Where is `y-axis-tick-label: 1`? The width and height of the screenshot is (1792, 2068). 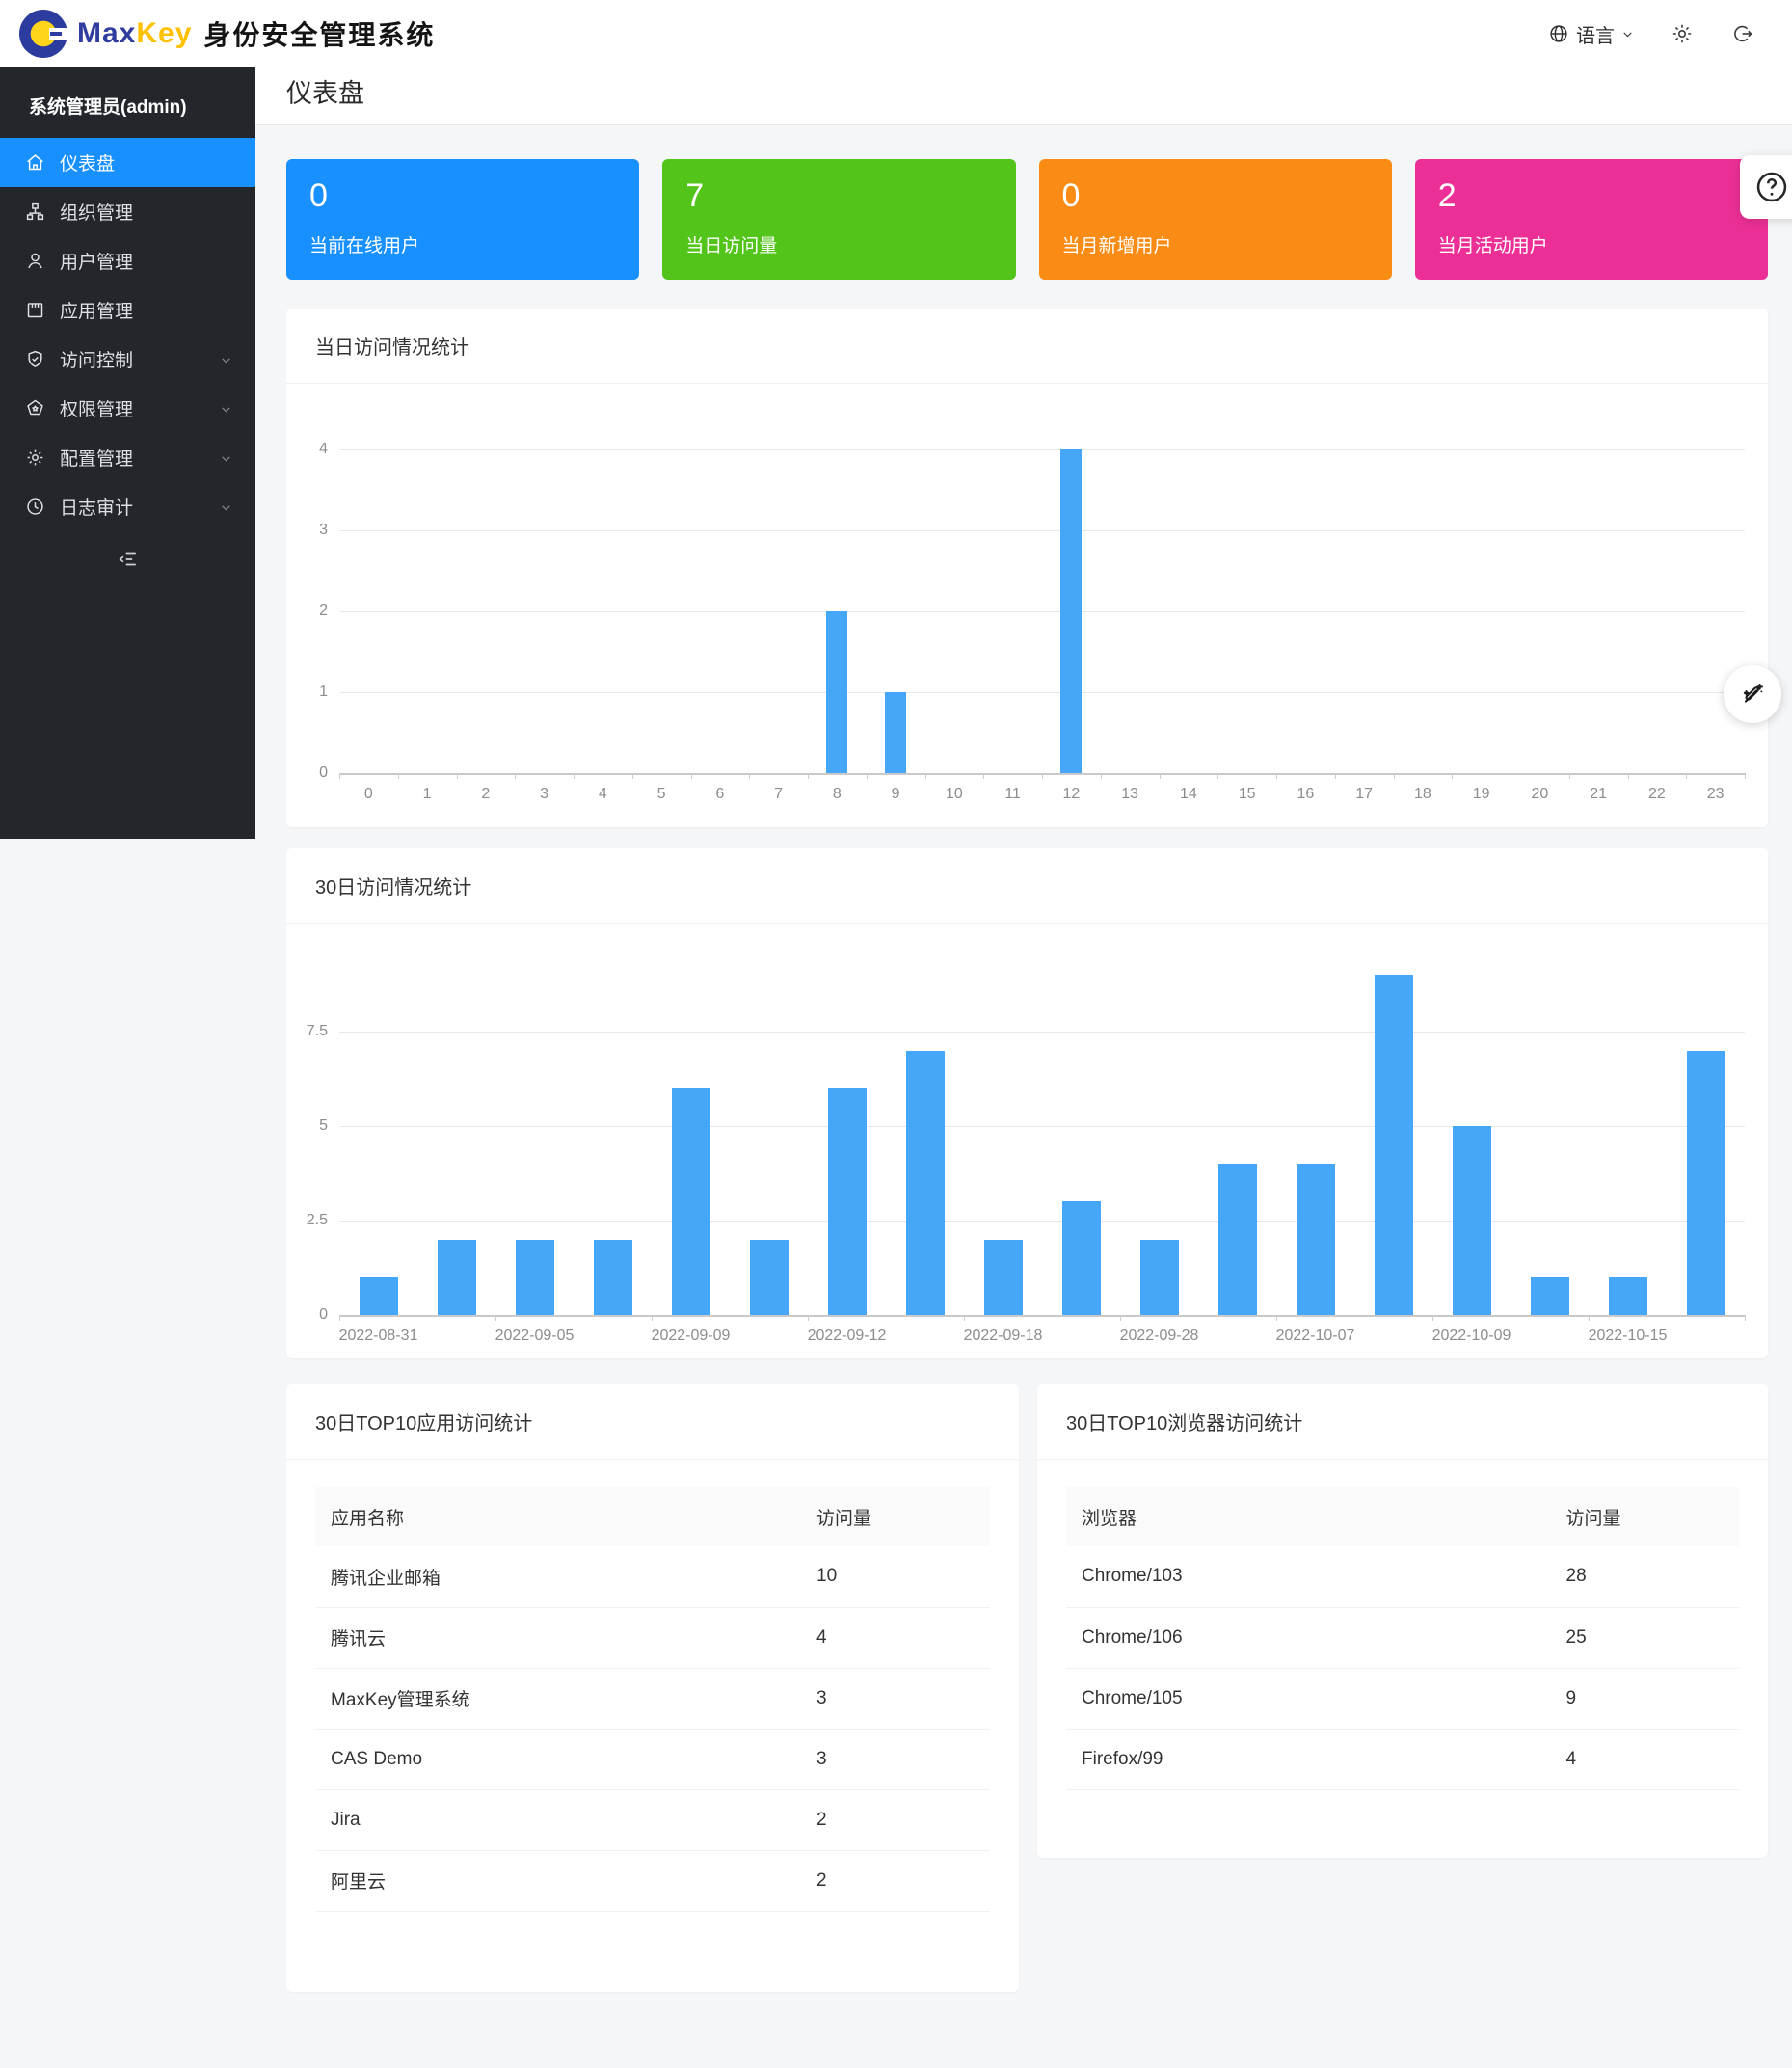 y-axis-tick-label: 1 is located at coordinates (323, 692).